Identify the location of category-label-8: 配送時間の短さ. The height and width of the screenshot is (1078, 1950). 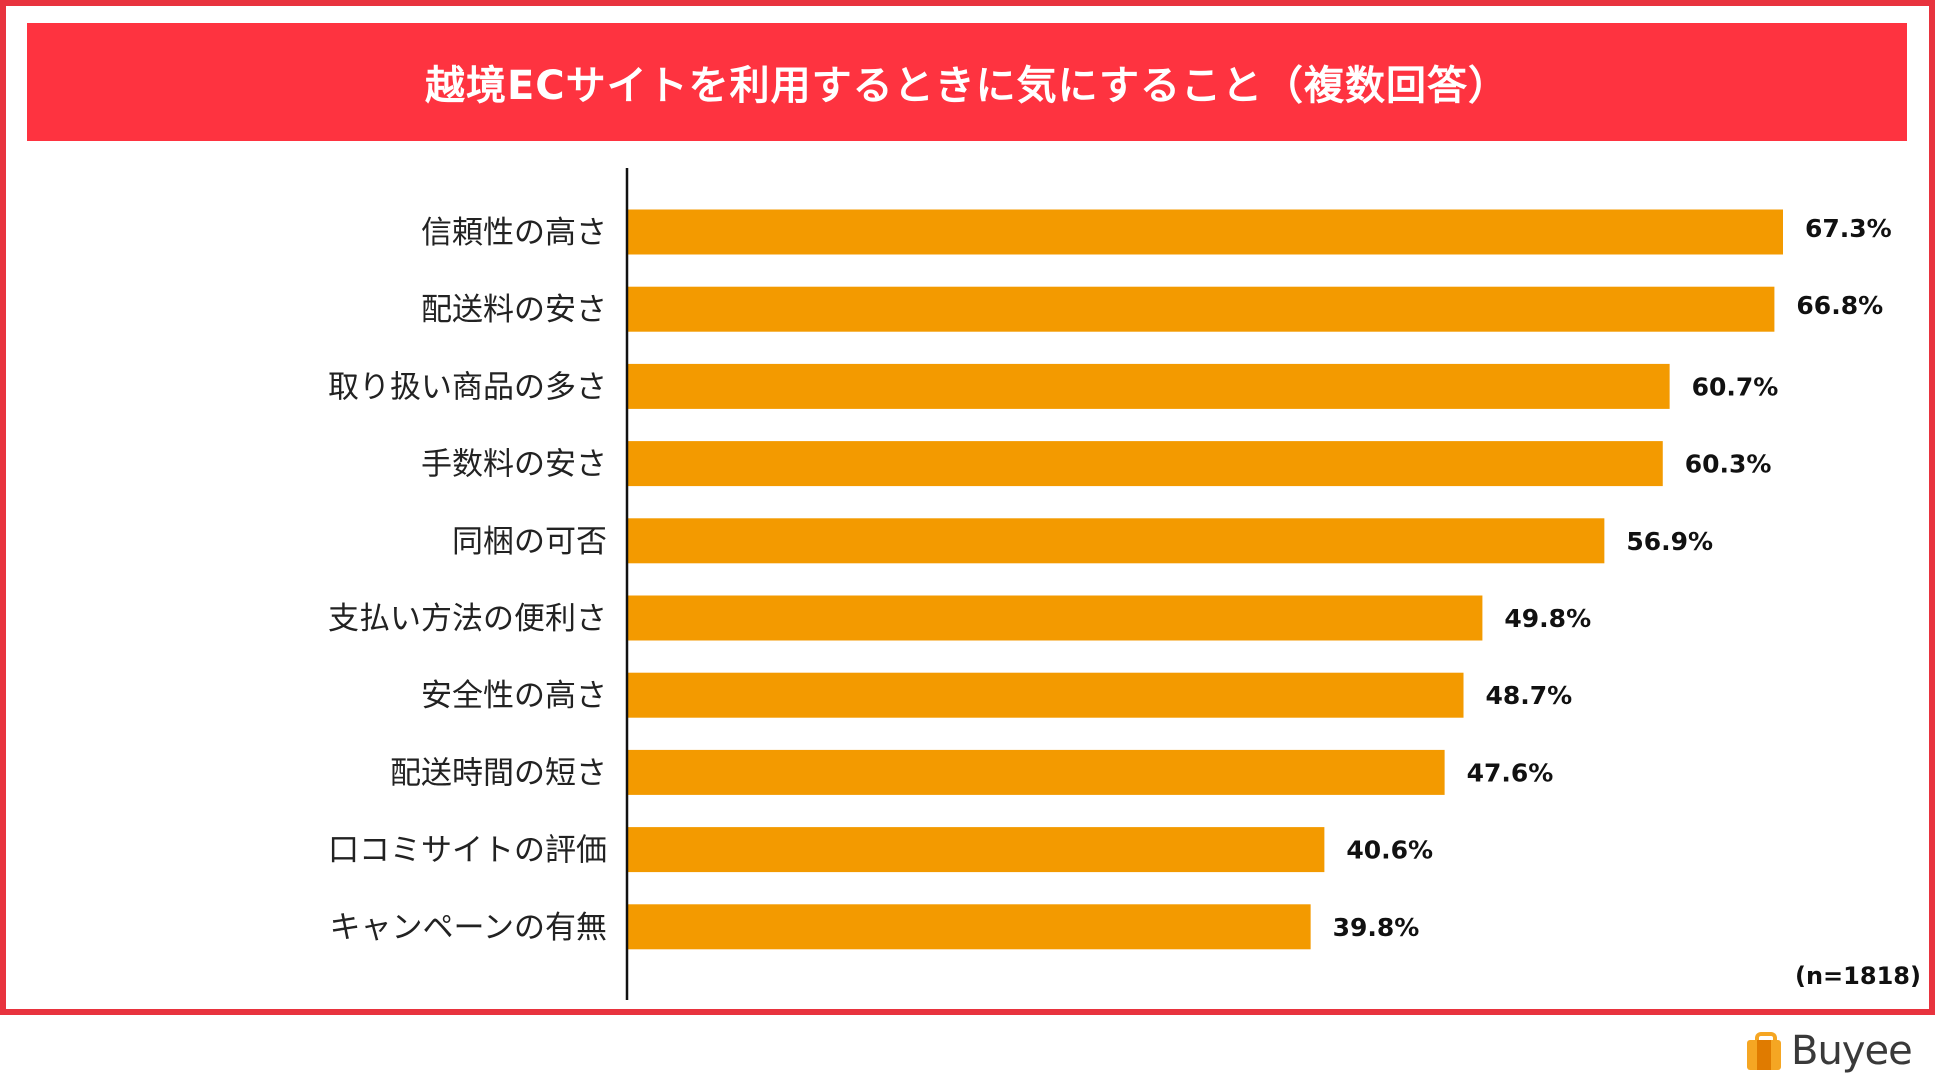
(498, 773).